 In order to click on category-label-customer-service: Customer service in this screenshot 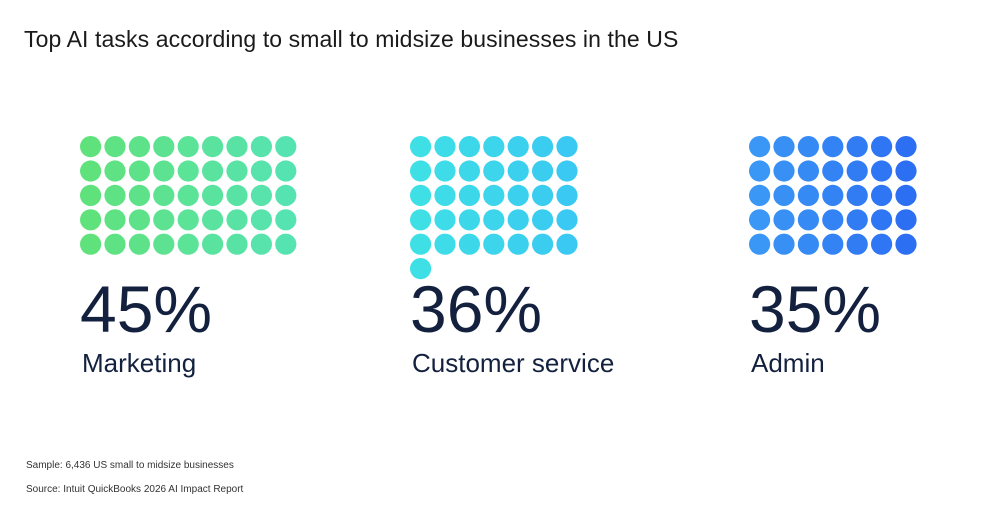, I will do `click(513, 363)`.